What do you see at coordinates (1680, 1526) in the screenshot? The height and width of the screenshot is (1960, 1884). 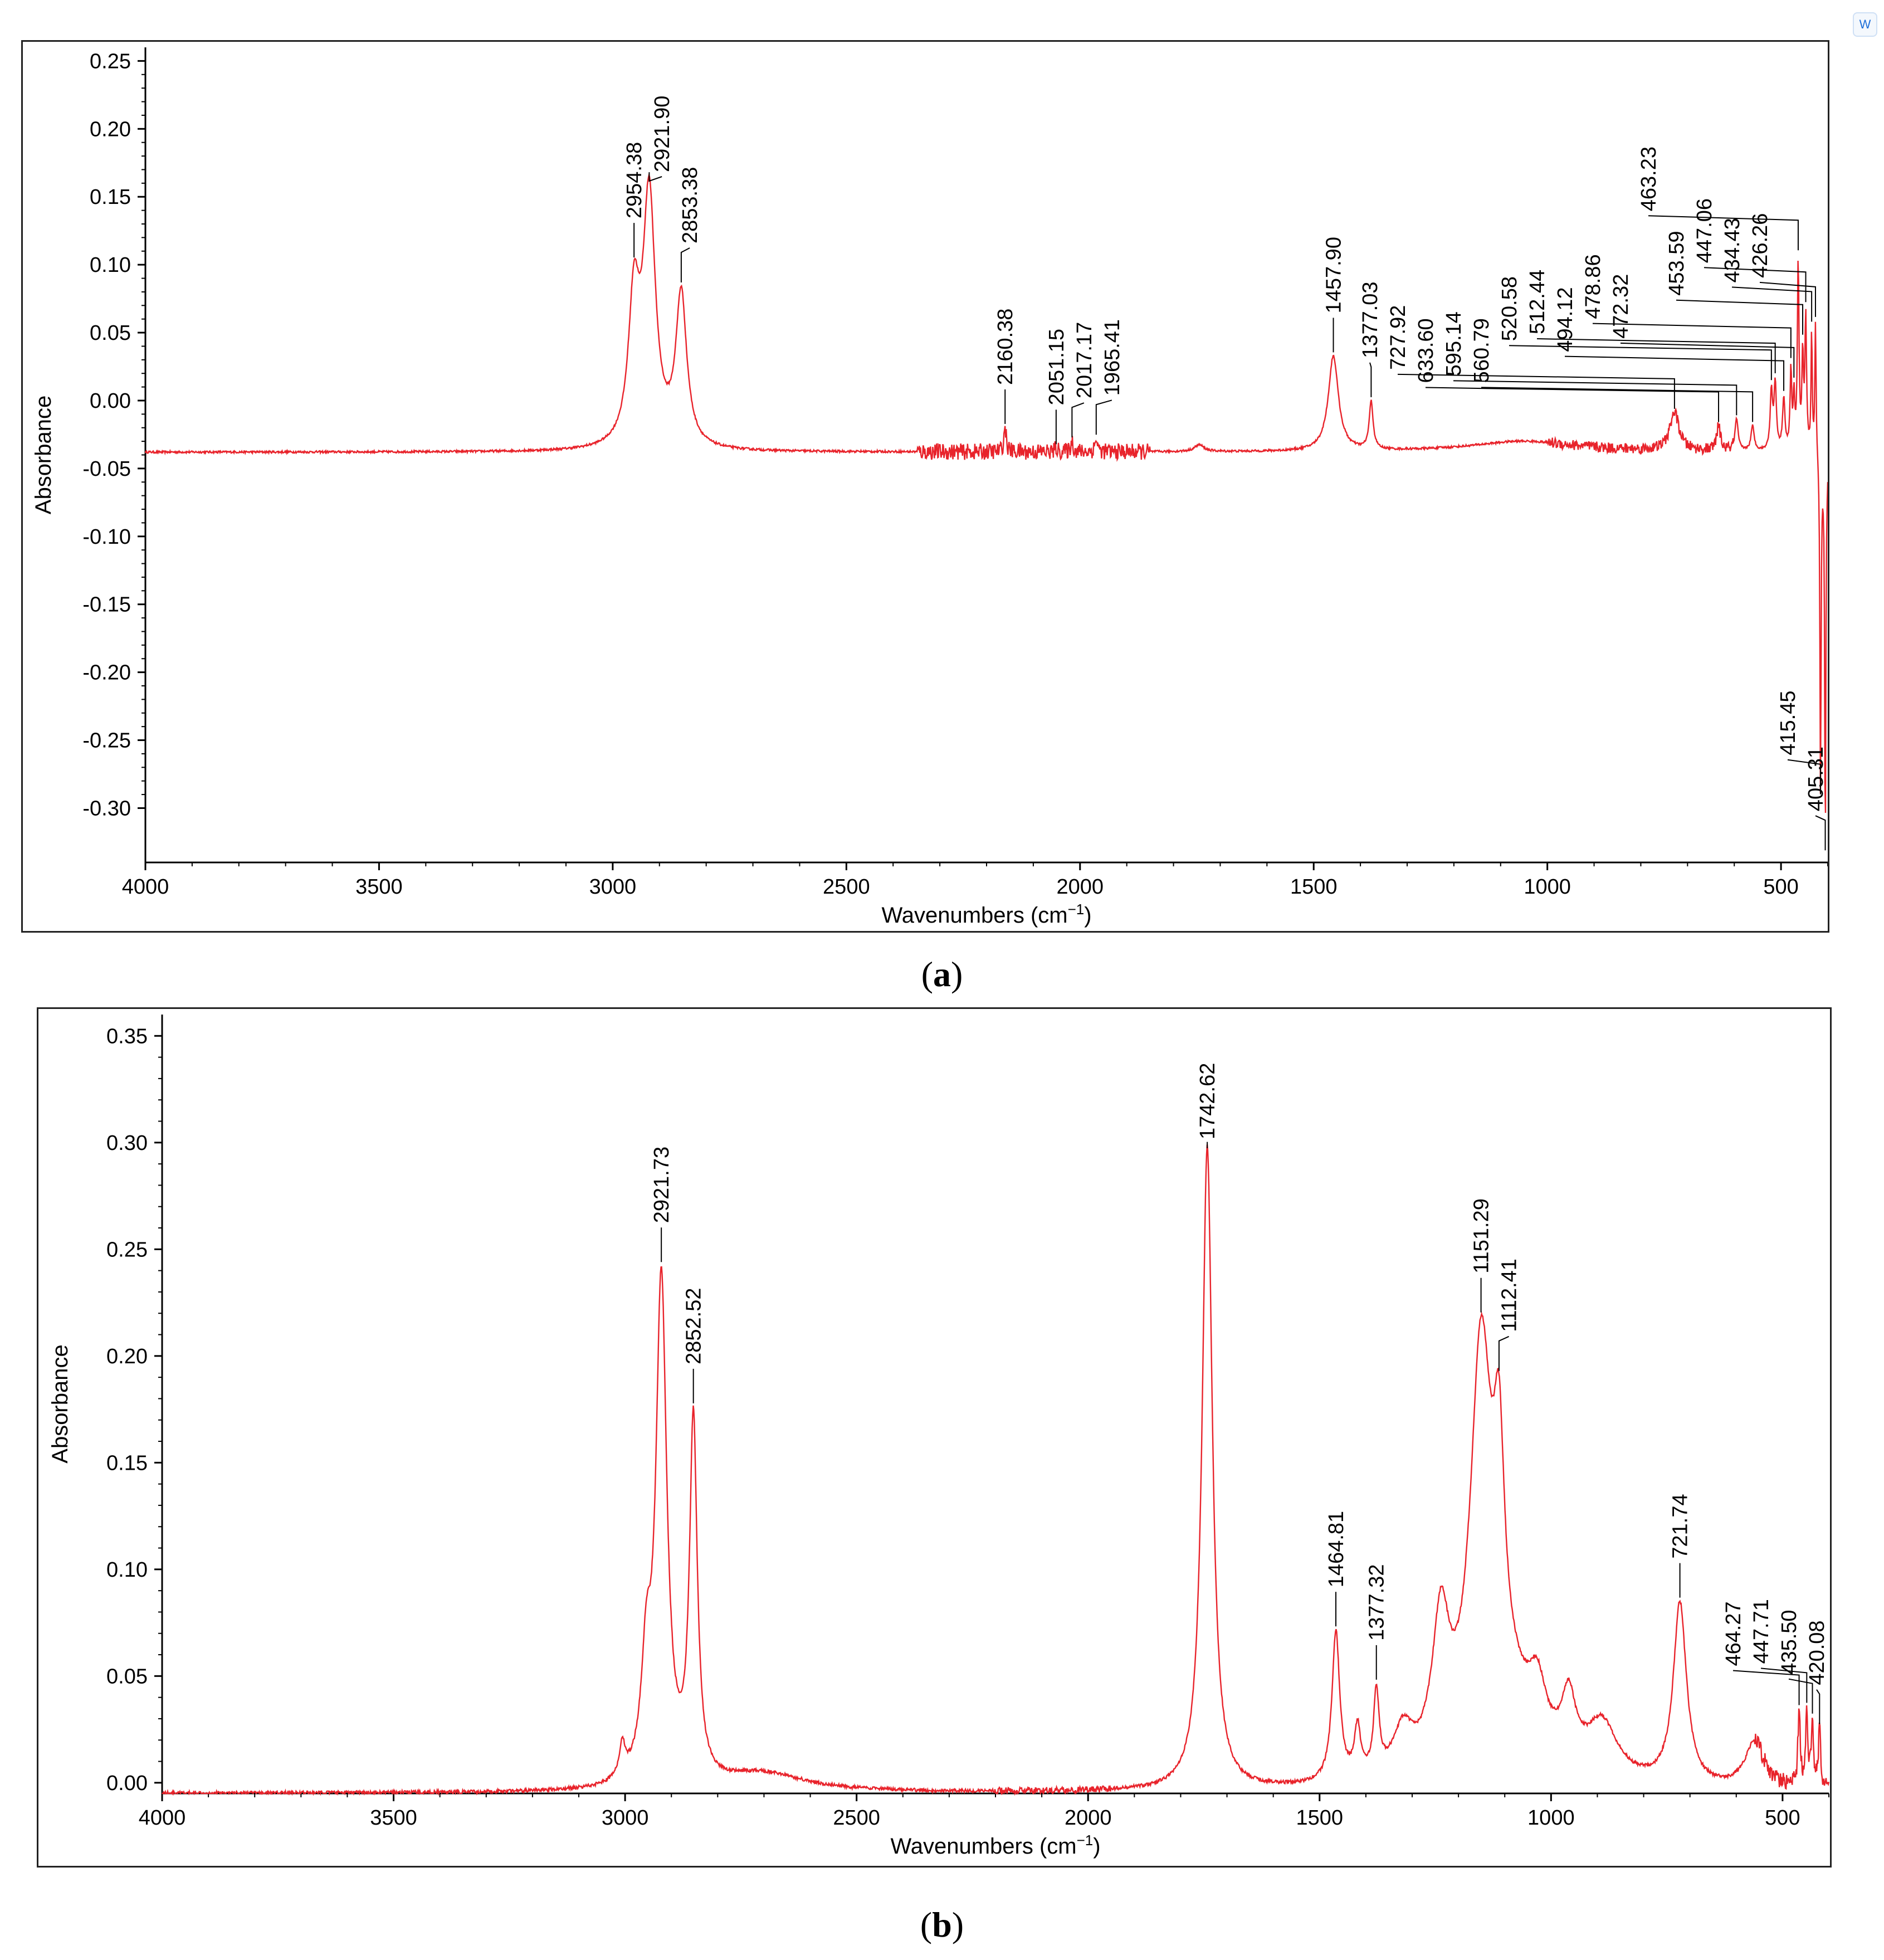 I see `peak-label: 721.74` at bounding box center [1680, 1526].